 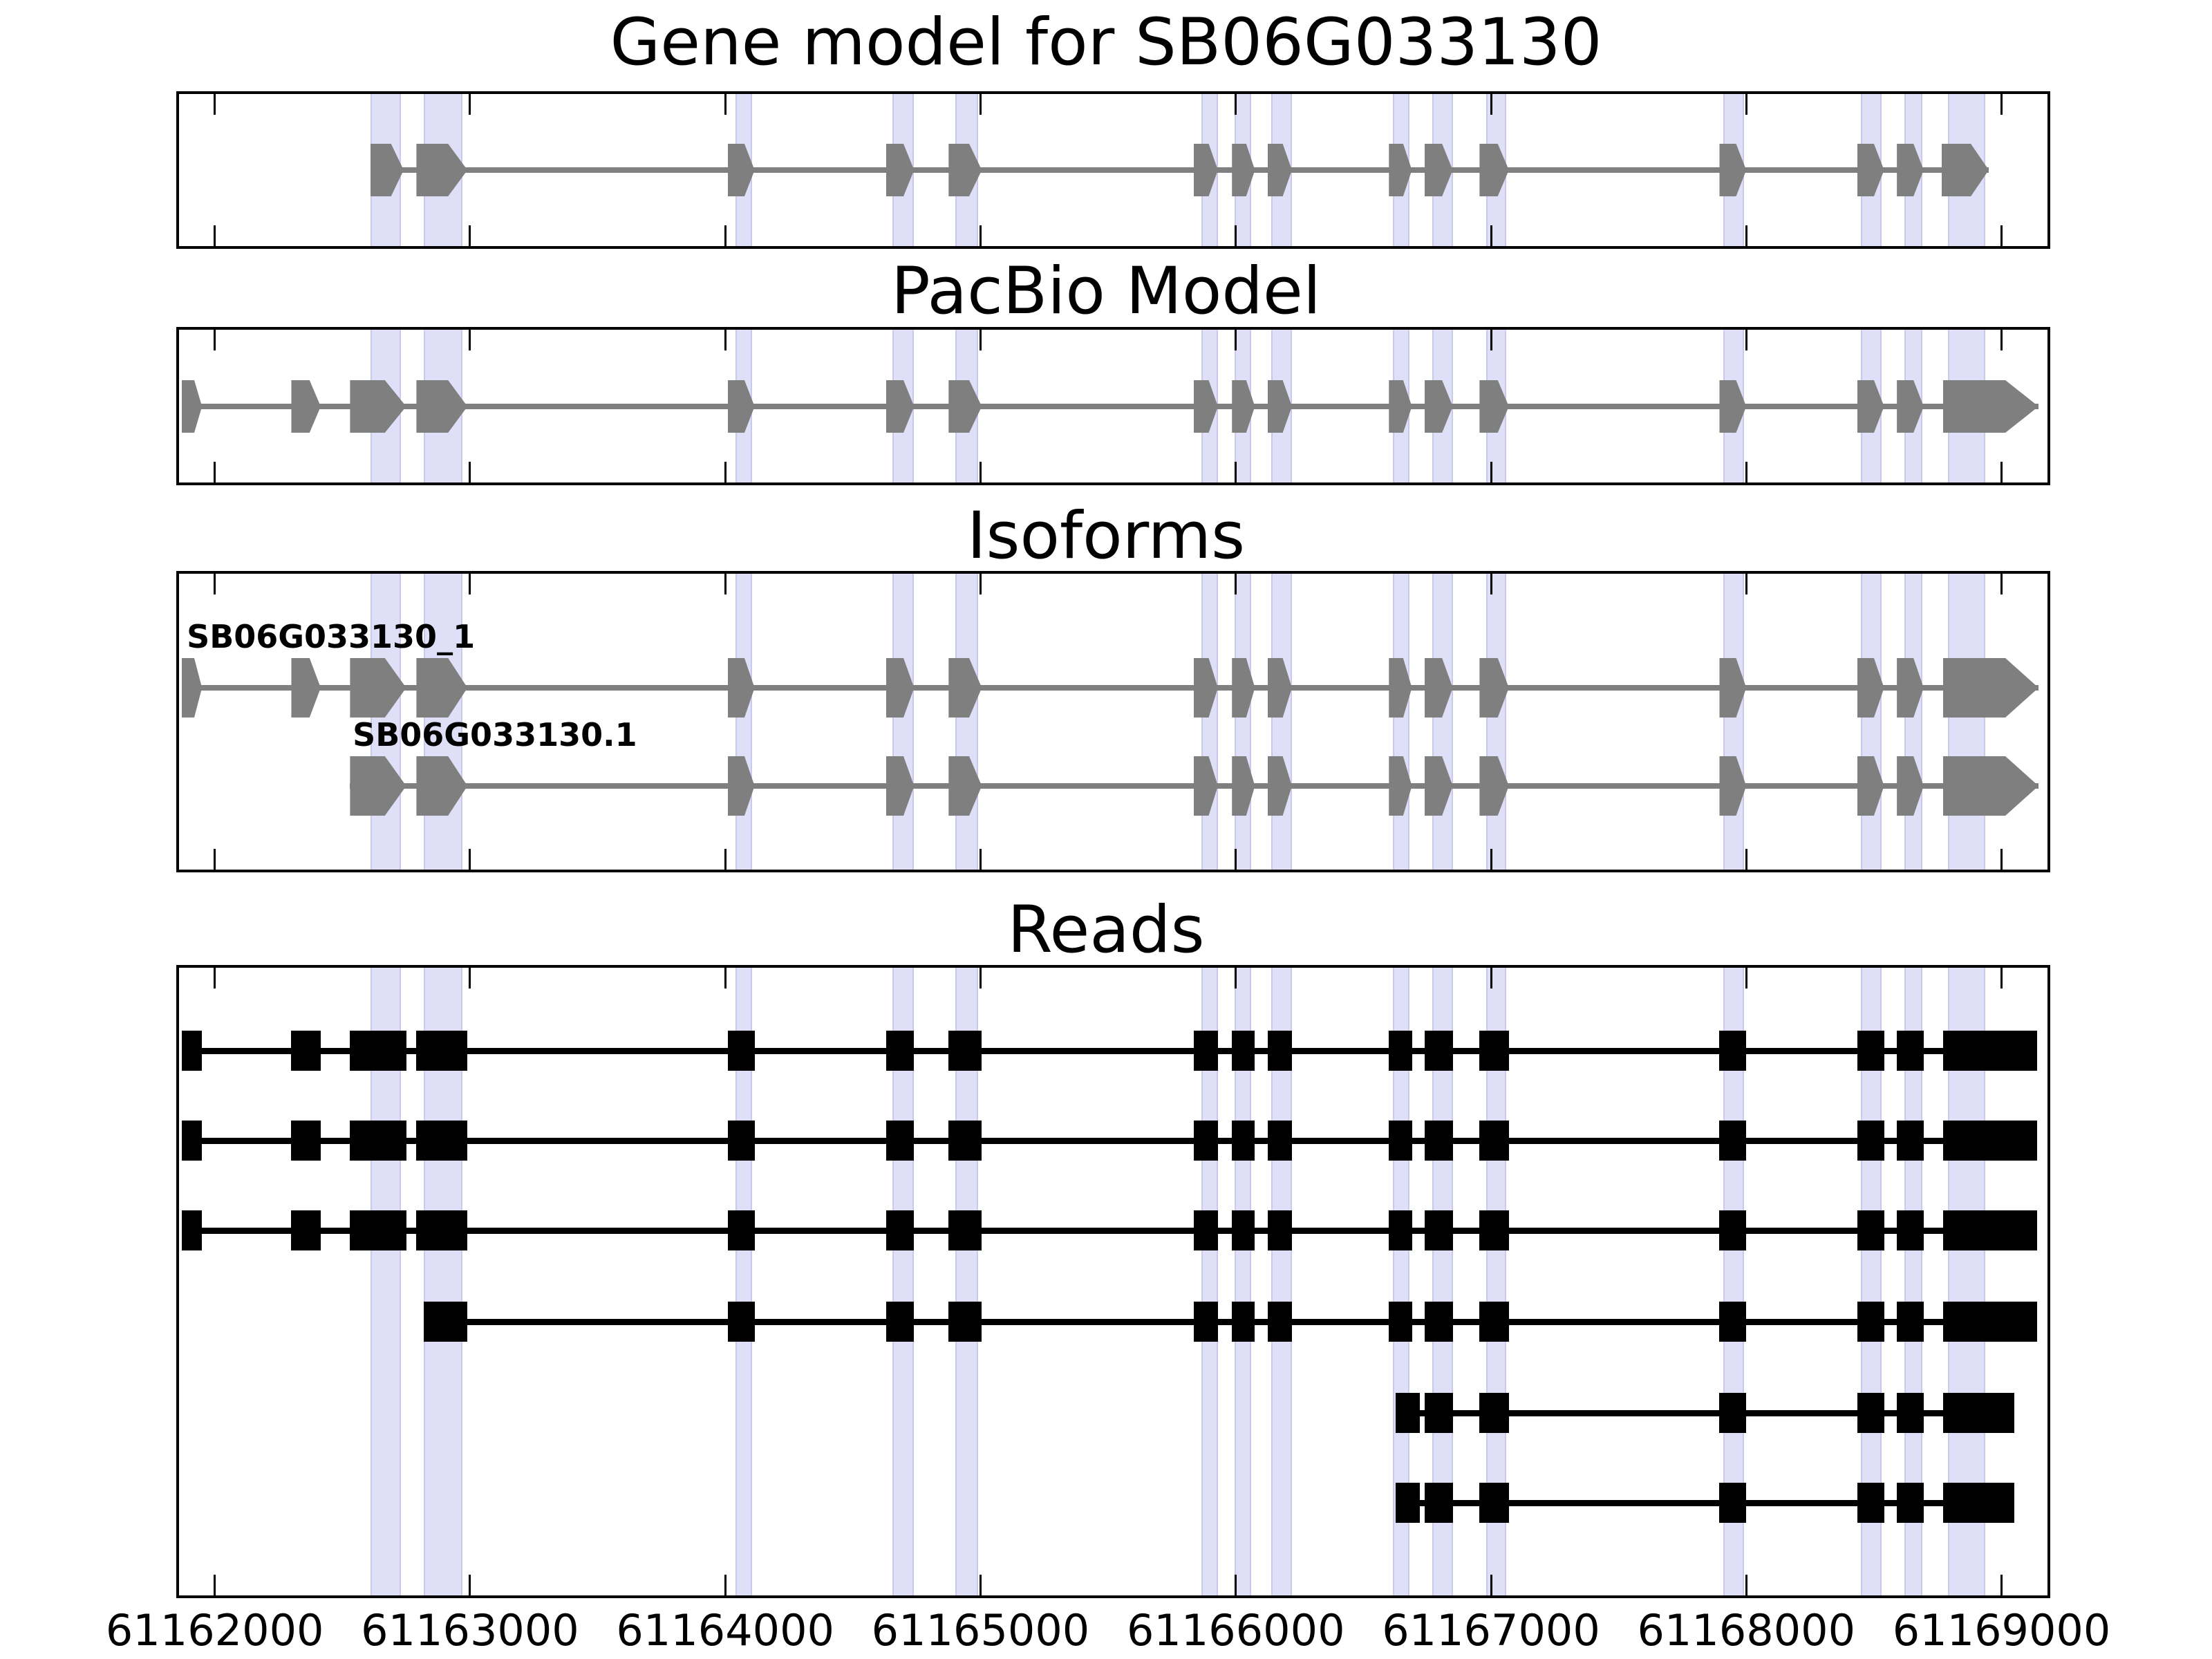 What do you see at coordinates (1106, 291) in the screenshot?
I see `panel-title-pacbio: PacBio Model` at bounding box center [1106, 291].